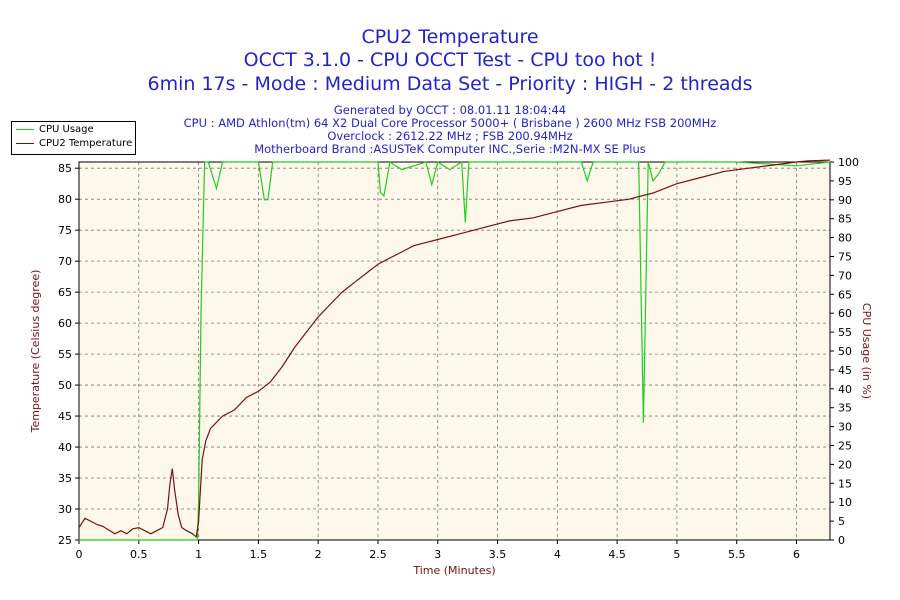  I want to click on x-tick-label: 3.5, so click(498, 554).